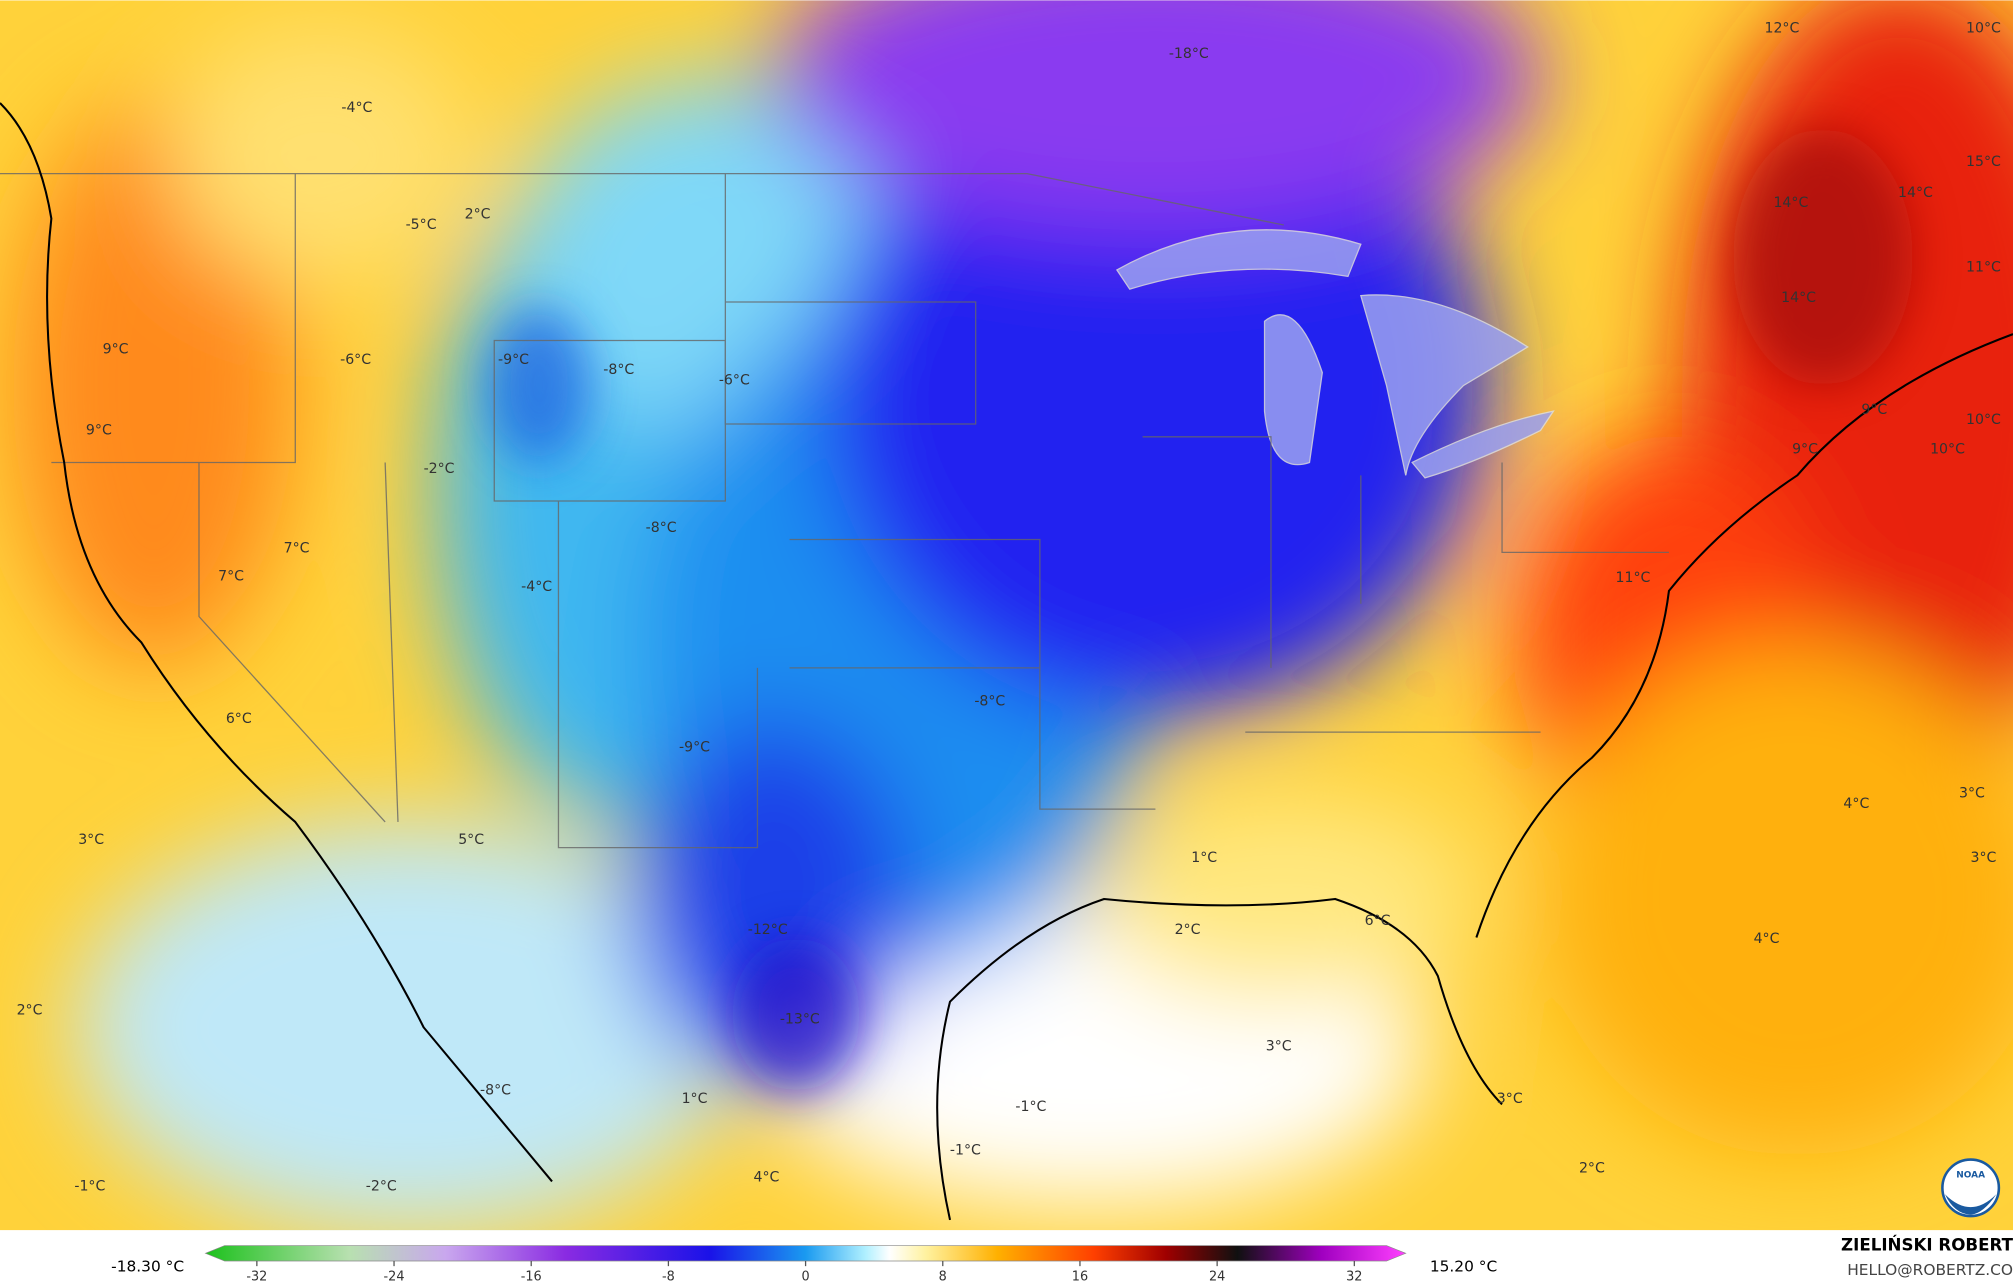 This screenshot has height=1287, width=2013. Describe the element at coordinates (805, 1253) in the screenshot. I see `colorbar-scale` at that location.